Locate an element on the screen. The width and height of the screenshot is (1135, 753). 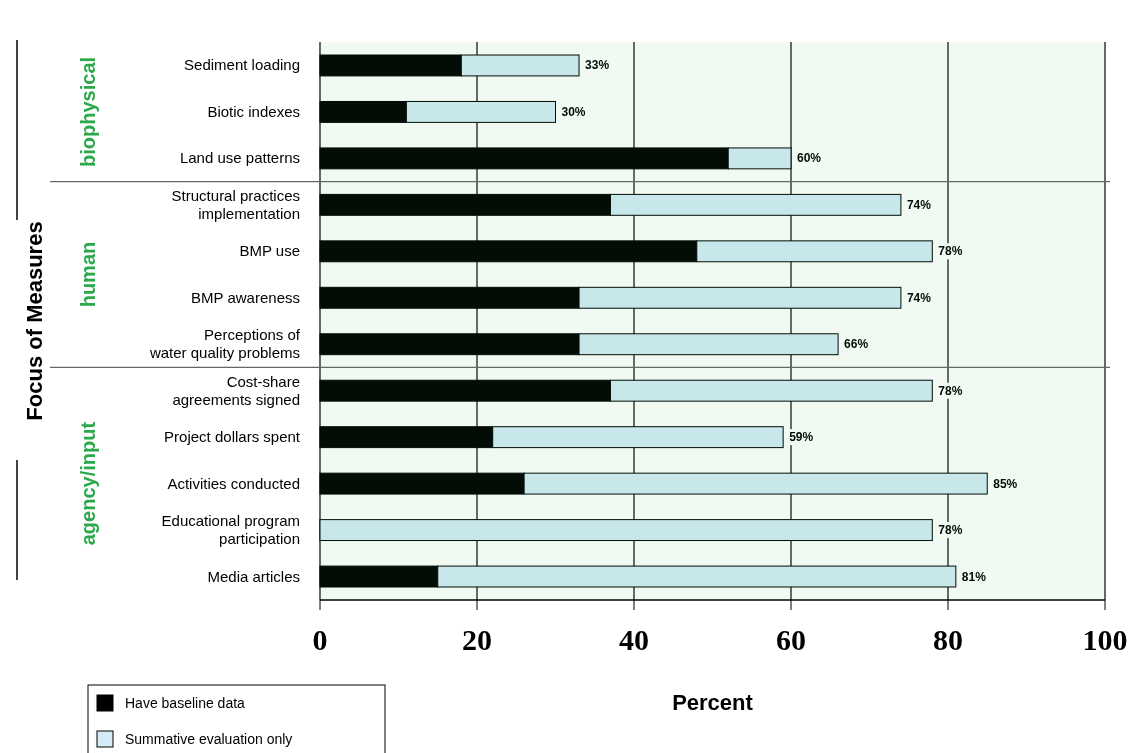
total-label: 85% is located at coordinates (1005, 483).